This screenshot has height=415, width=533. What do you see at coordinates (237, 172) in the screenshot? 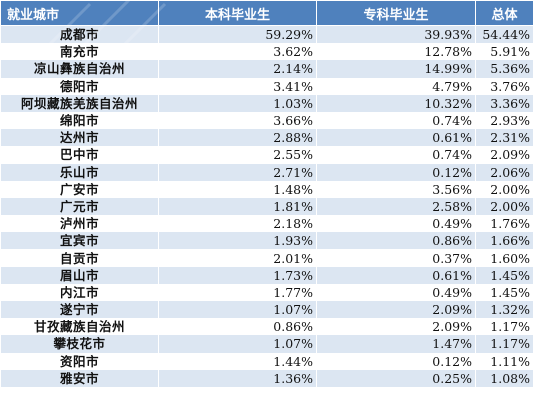
I see `undergrad-cell: 2.71%` at bounding box center [237, 172].